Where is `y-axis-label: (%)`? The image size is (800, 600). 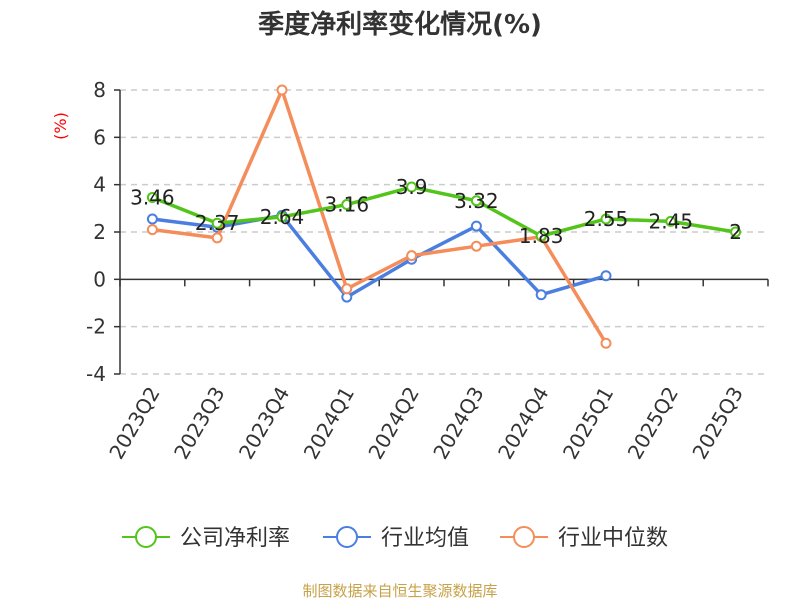
y-axis-label: (%) is located at coordinates (60, 126).